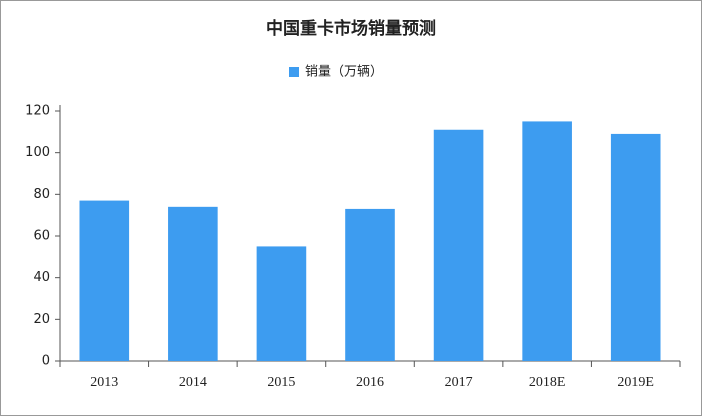  What do you see at coordinates (37, 152) in the screenshot?
I see `y-tick-label: 100` at bounding box center [37, 152].